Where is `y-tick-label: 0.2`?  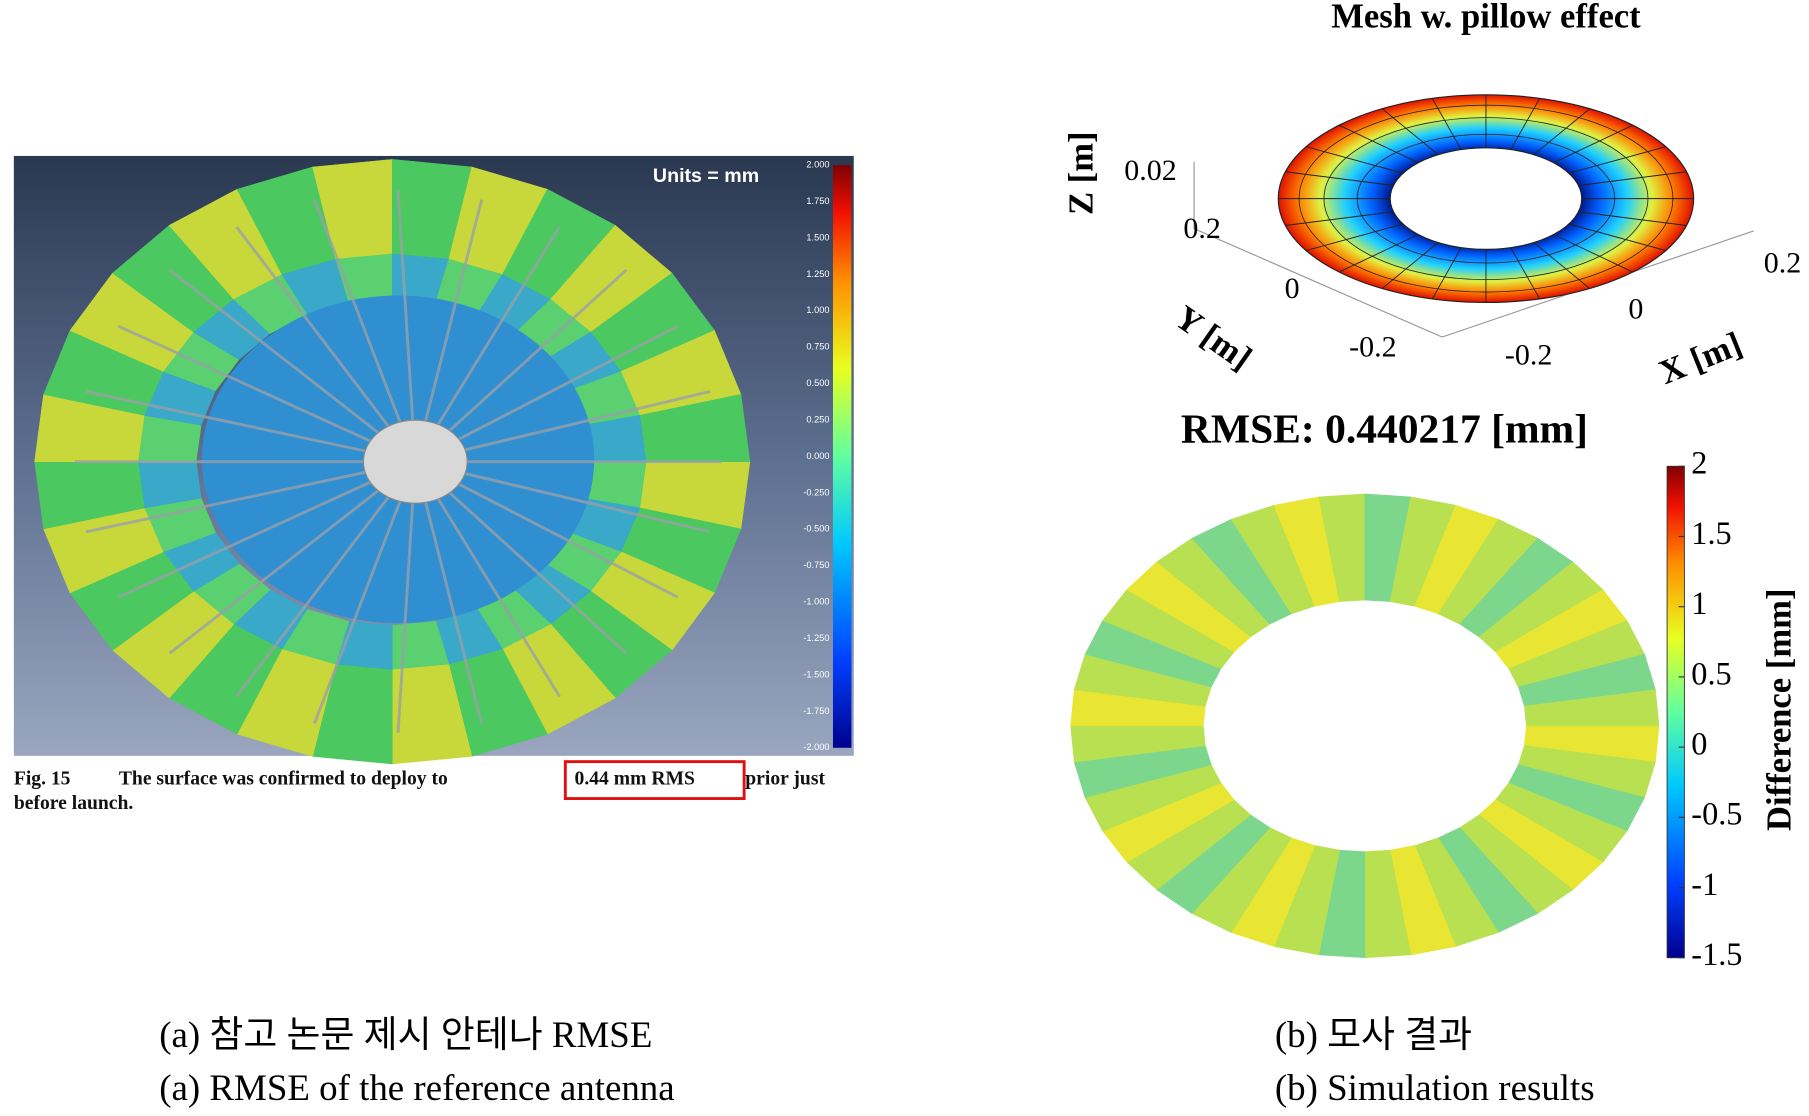 y-tick-label: 0.2 is located at coordinates (1201, 228).